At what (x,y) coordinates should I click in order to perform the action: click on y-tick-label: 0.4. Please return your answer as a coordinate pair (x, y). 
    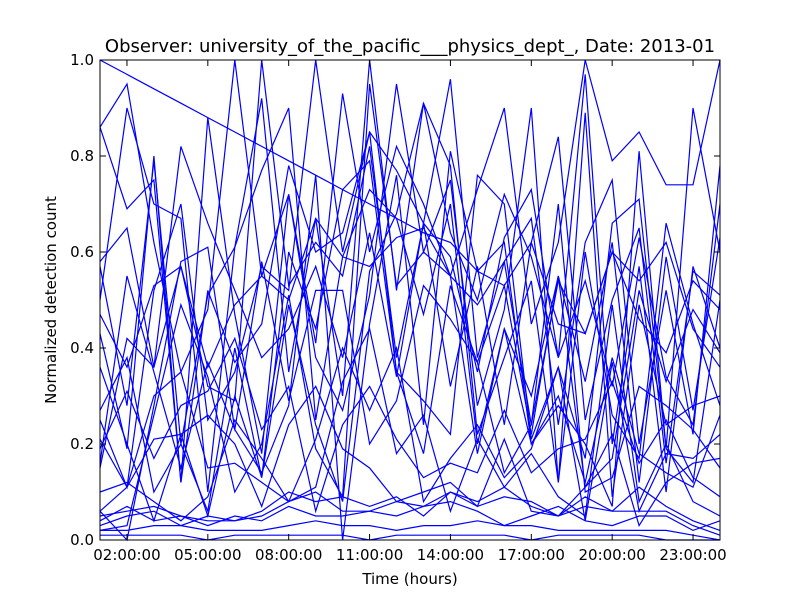
    Looking at the image, I should click on (82, 348).